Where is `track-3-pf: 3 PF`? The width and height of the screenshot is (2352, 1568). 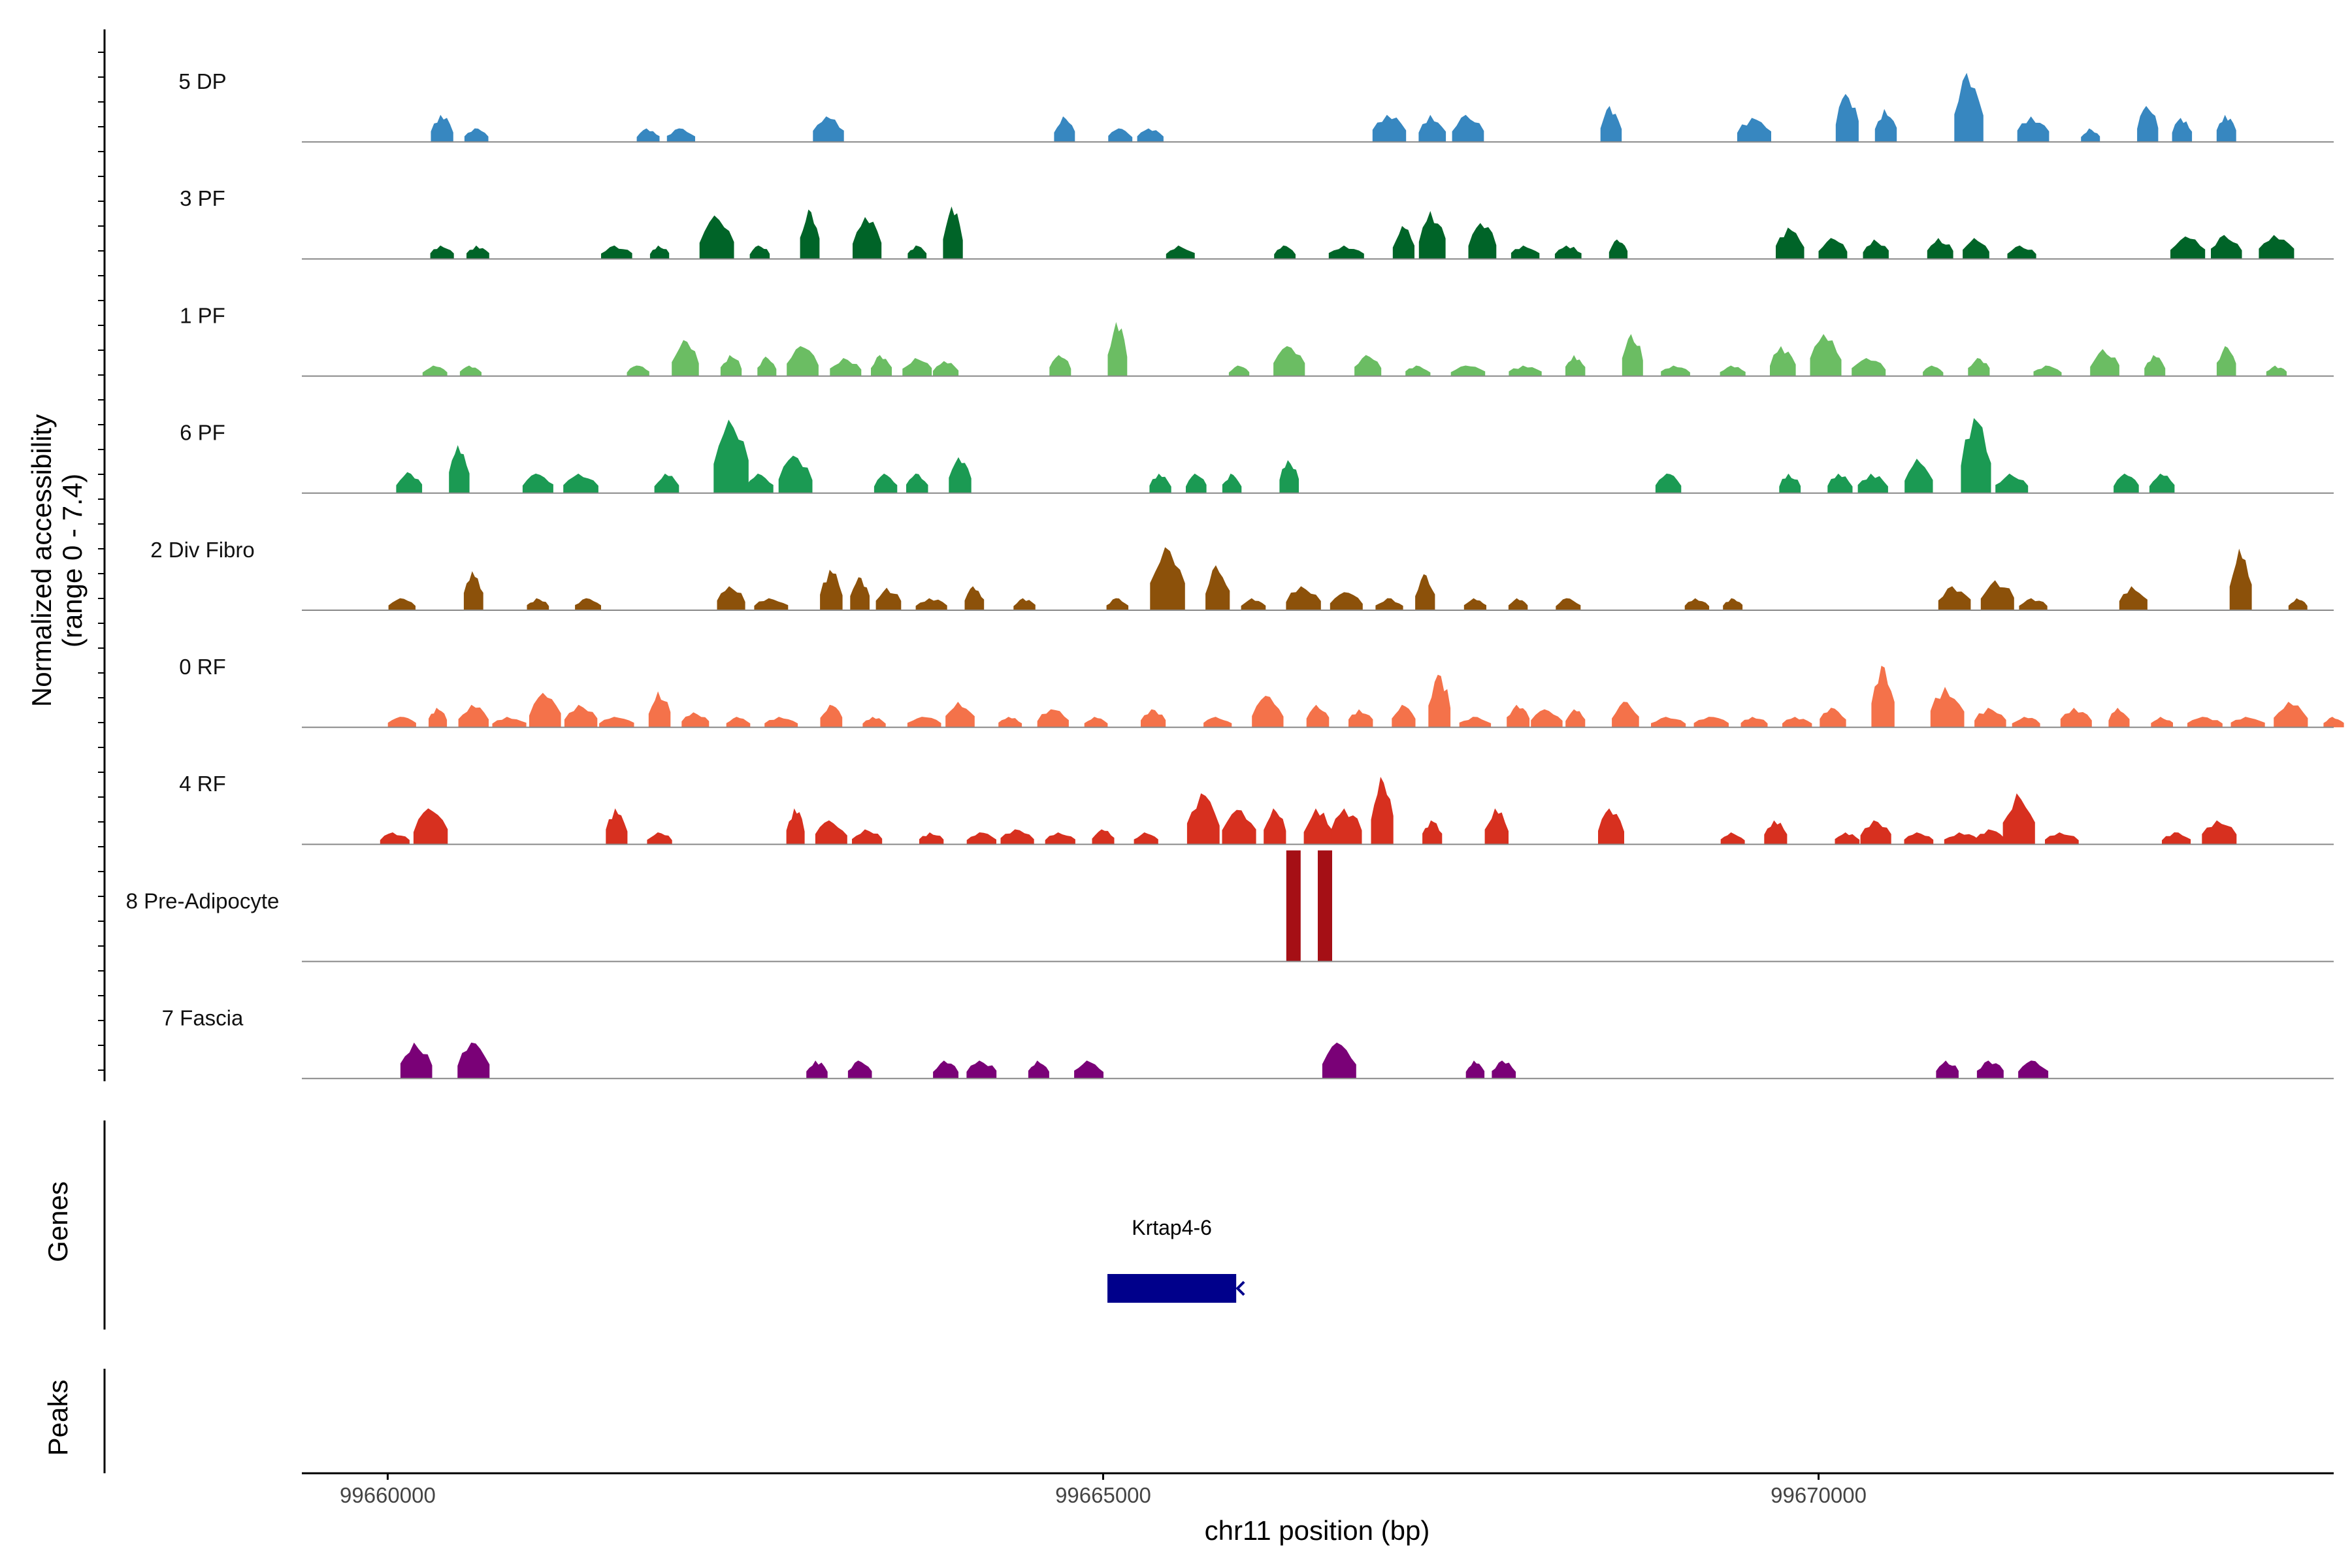 track-3-pf: 3 PF is located at coordinates (1257, 223).